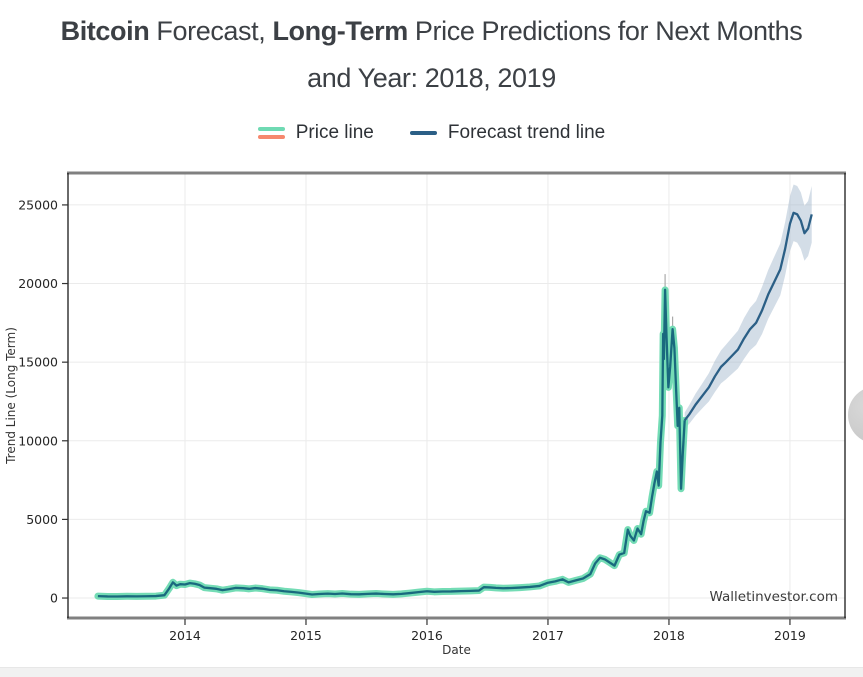 The width and height of the screenshot is (863, 677). What do you see at coordinates (774, 597) in the screenshot?
I see `watermark-text: Walletinvestor.com` at bounding box center [774, 597].